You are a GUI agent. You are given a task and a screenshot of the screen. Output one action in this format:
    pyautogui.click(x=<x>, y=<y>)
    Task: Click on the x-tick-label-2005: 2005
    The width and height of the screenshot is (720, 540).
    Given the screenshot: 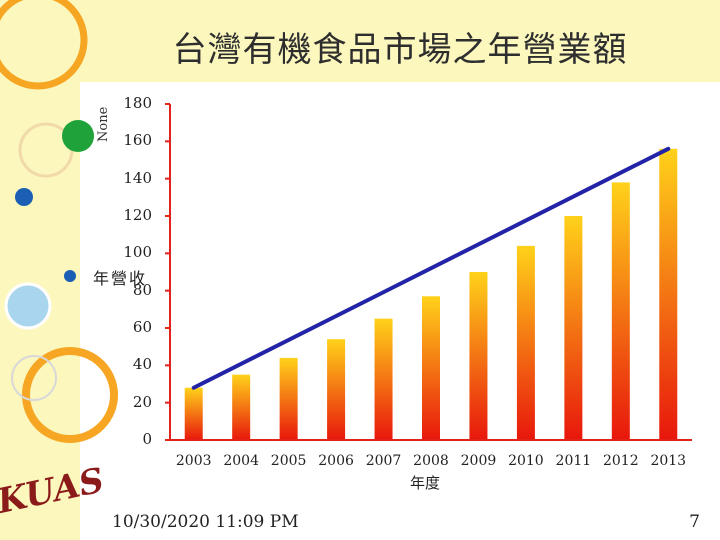 What is the action you would take?
    pyautogui.click(x=288, y=461)
    